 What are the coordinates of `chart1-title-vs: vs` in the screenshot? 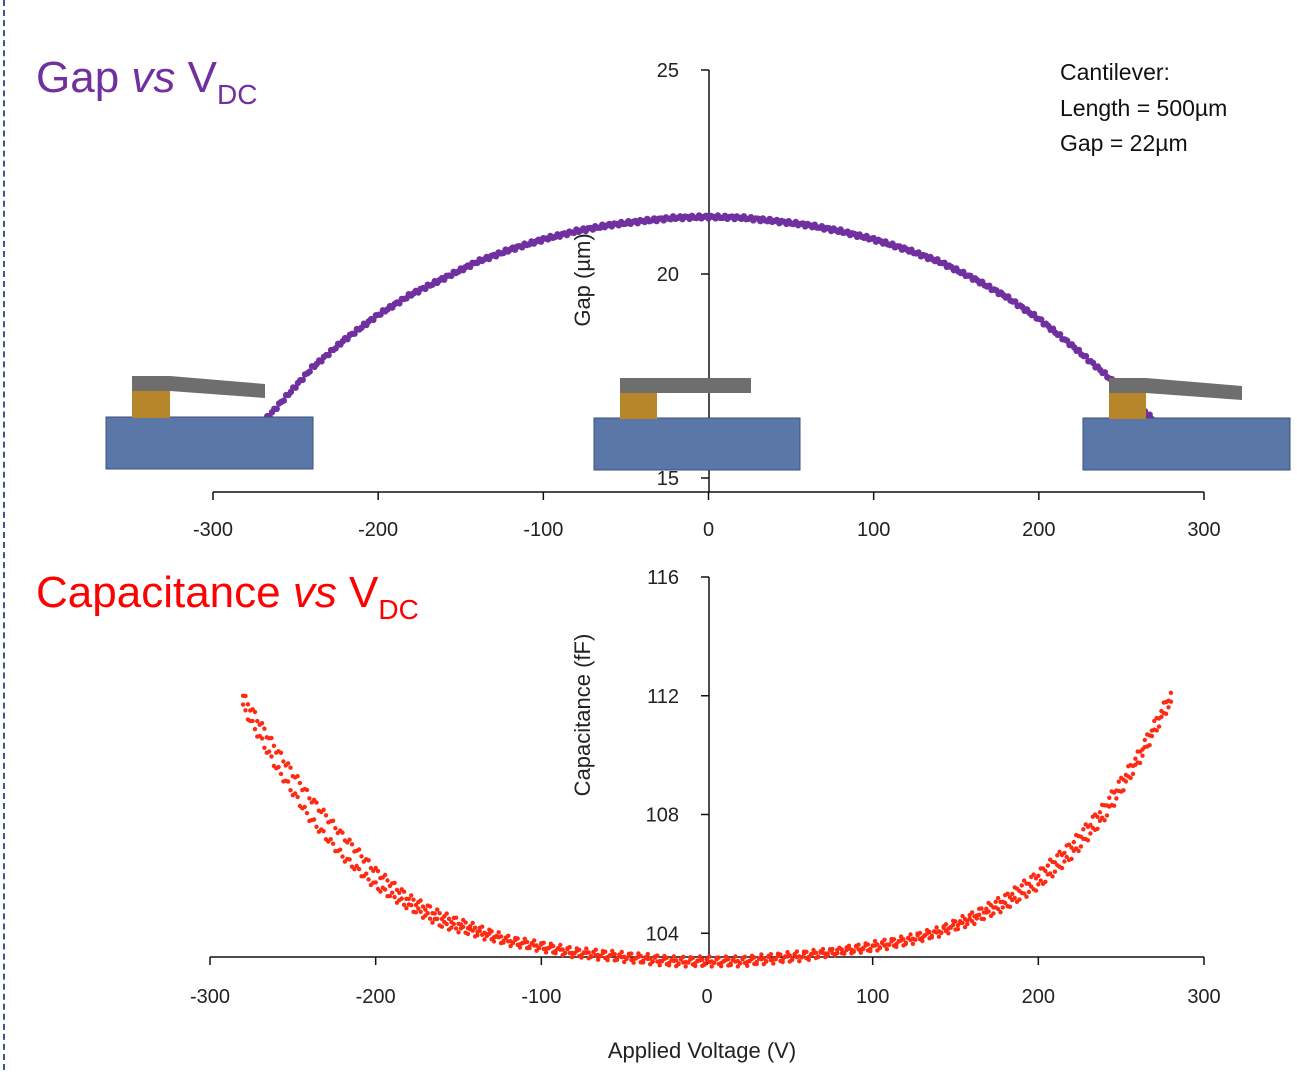 It's located at (153, 77).